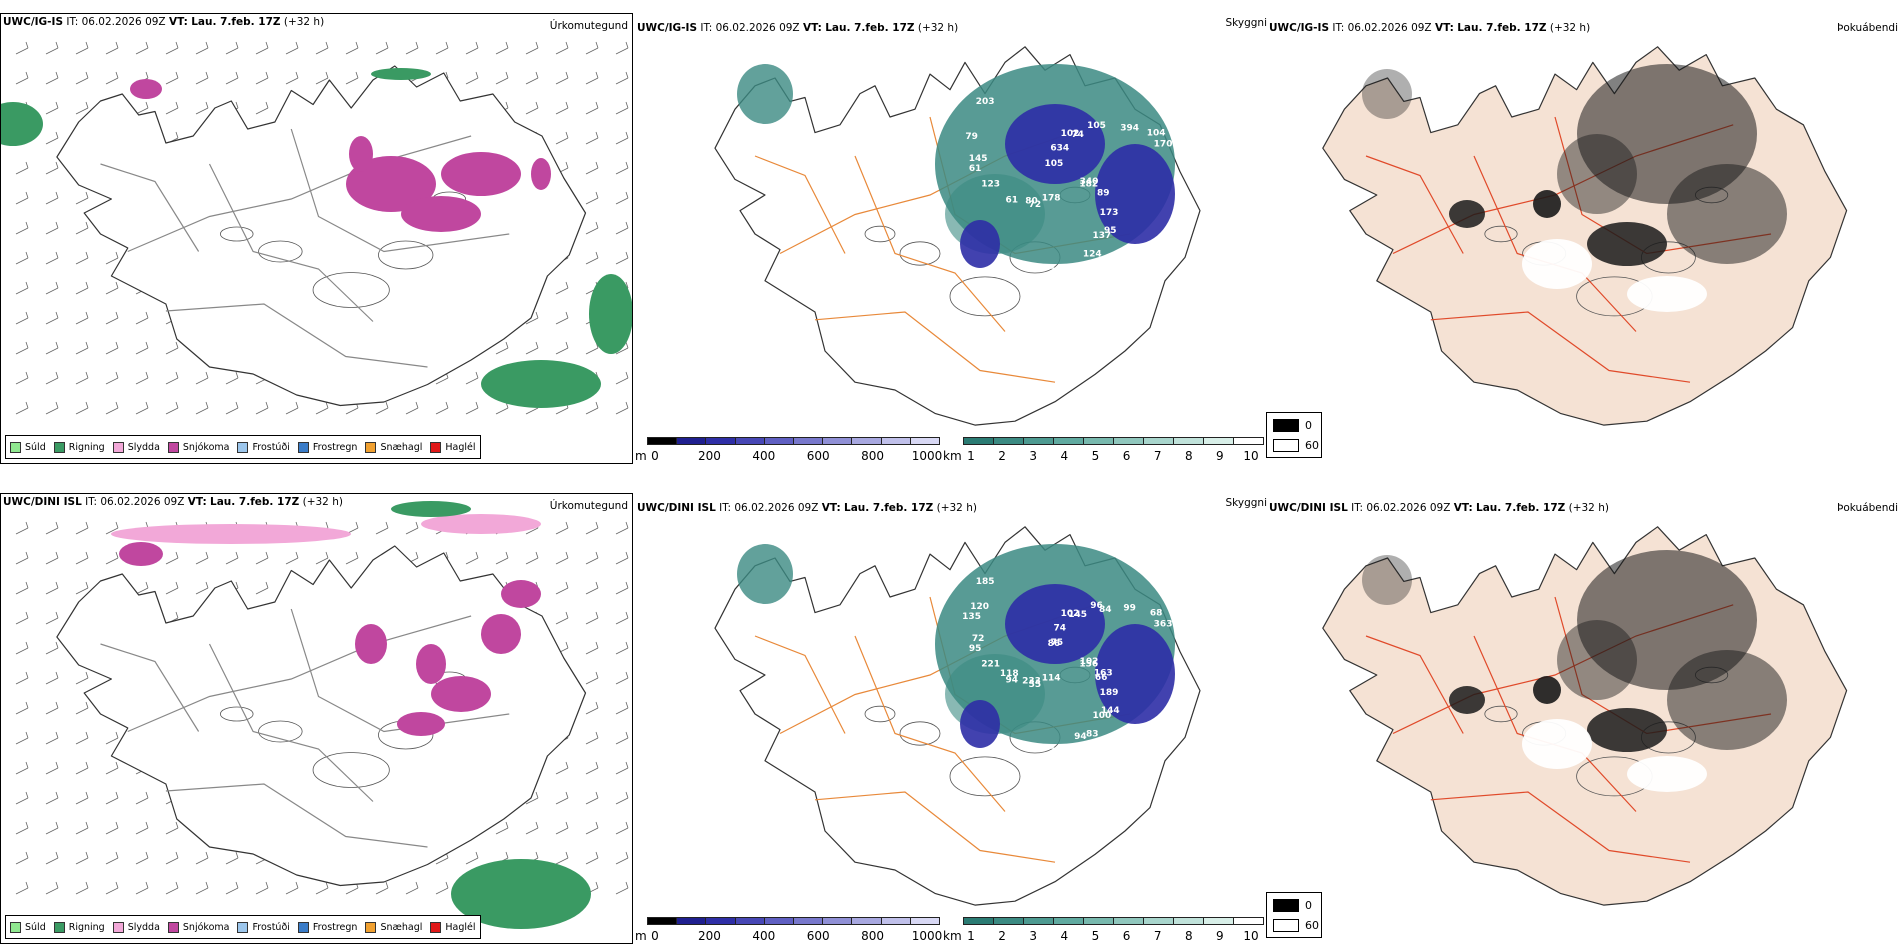  What do you see at coordinates (146, 89) in the screenshot?
I see `snow-area` at bounding box center [146, 89].